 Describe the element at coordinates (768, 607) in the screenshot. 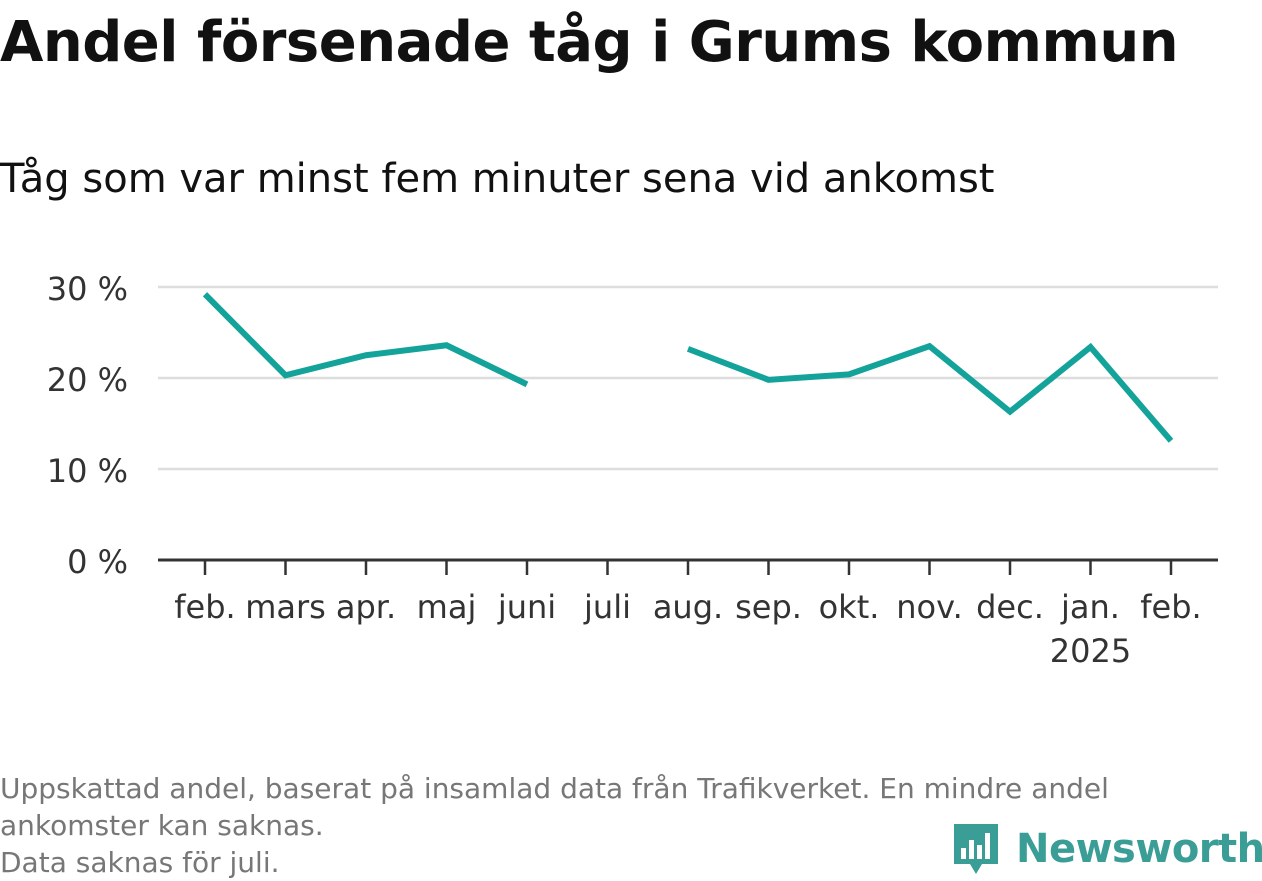

I see `x-tick-label: sep.` at that location.